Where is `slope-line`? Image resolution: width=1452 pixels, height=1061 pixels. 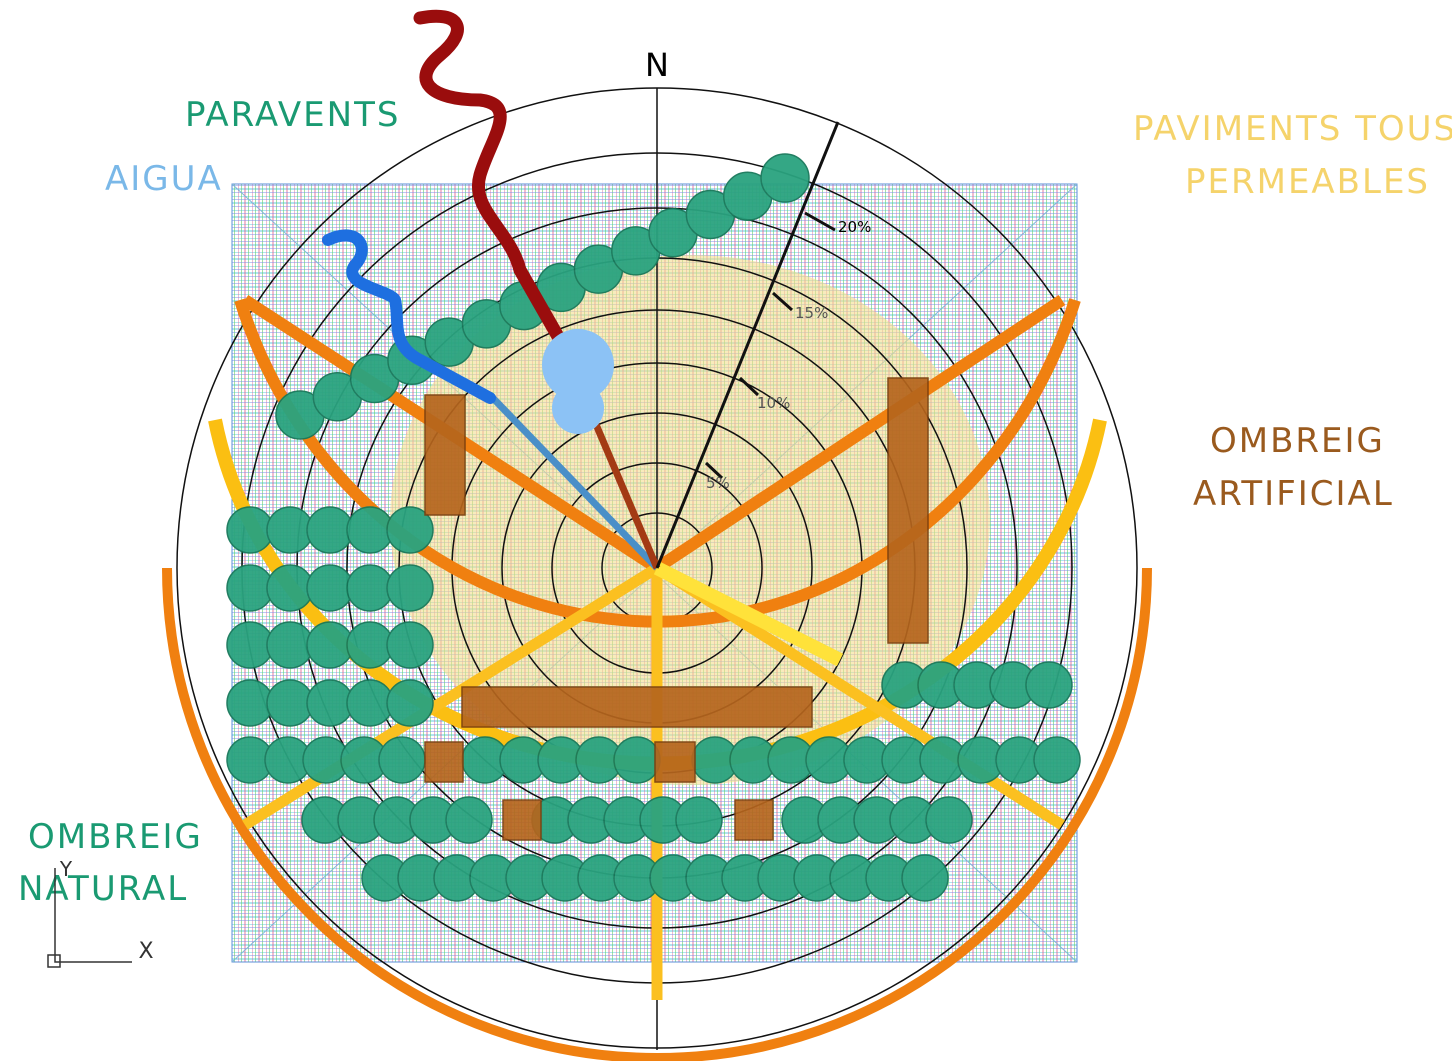 slope-line is located at coordinates (747, 345).